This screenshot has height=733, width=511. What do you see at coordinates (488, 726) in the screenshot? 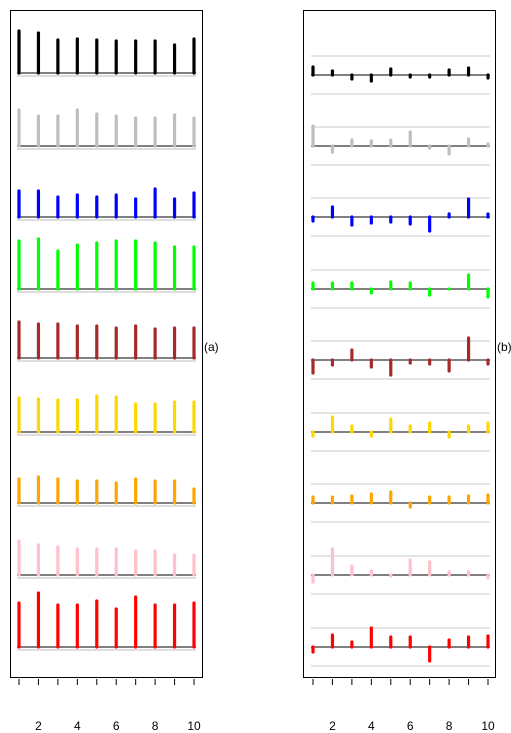
I see `panel-b-x-tick-label: 10` at bounding box center [488, 726].